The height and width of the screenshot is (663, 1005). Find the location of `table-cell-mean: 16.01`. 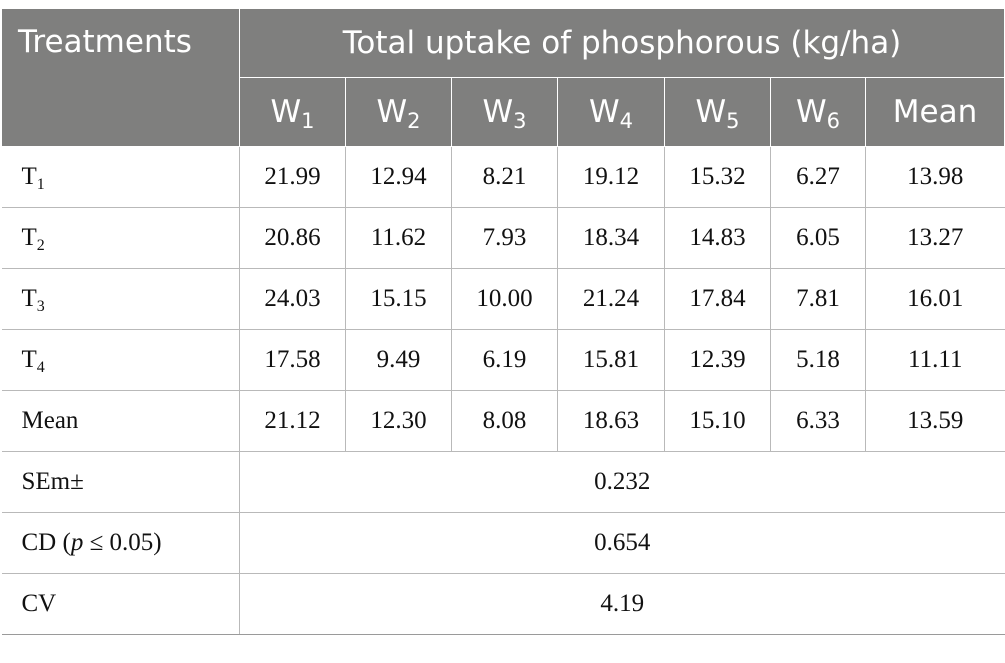

table-cell-mean: 16.01 is located at coordinates (935, 299).